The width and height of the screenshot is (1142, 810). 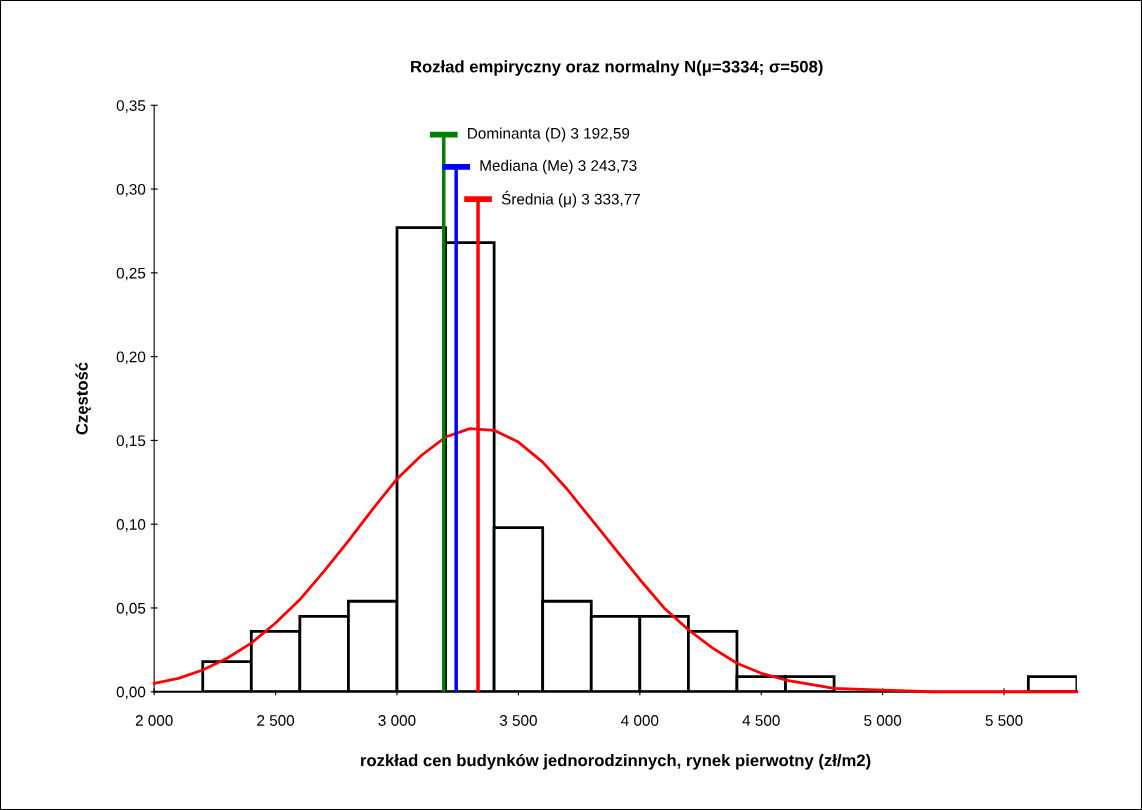 I want to click on y-tick-label: 0,20, so click(x=131, y=358).